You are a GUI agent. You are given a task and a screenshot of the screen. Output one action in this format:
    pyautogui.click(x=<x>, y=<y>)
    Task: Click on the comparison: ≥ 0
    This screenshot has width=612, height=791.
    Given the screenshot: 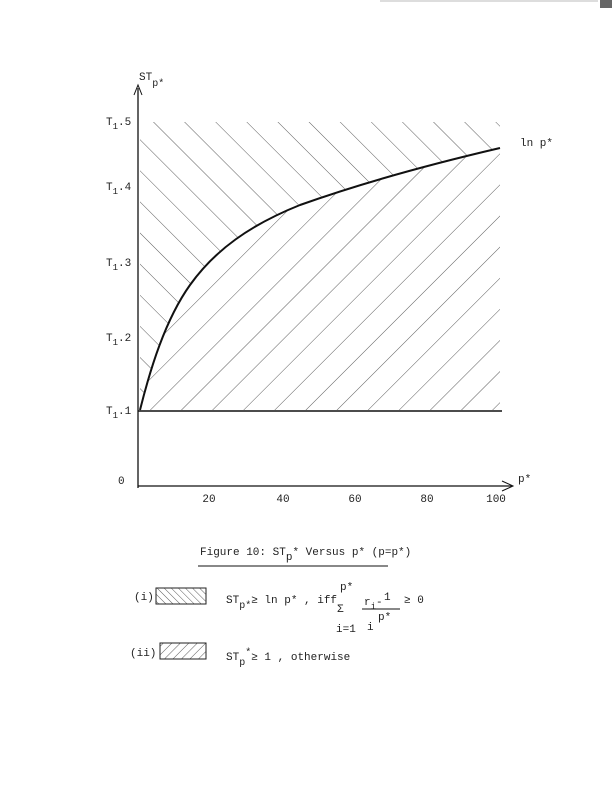 What is the action you would take?
    pyautogui.click(x=414, y=601)
    